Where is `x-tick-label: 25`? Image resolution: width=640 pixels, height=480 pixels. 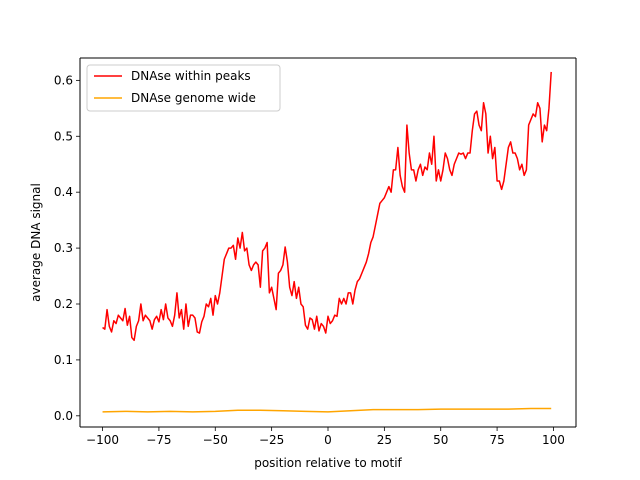 x-tick-label: 25 is located at coordinates (384, 440).